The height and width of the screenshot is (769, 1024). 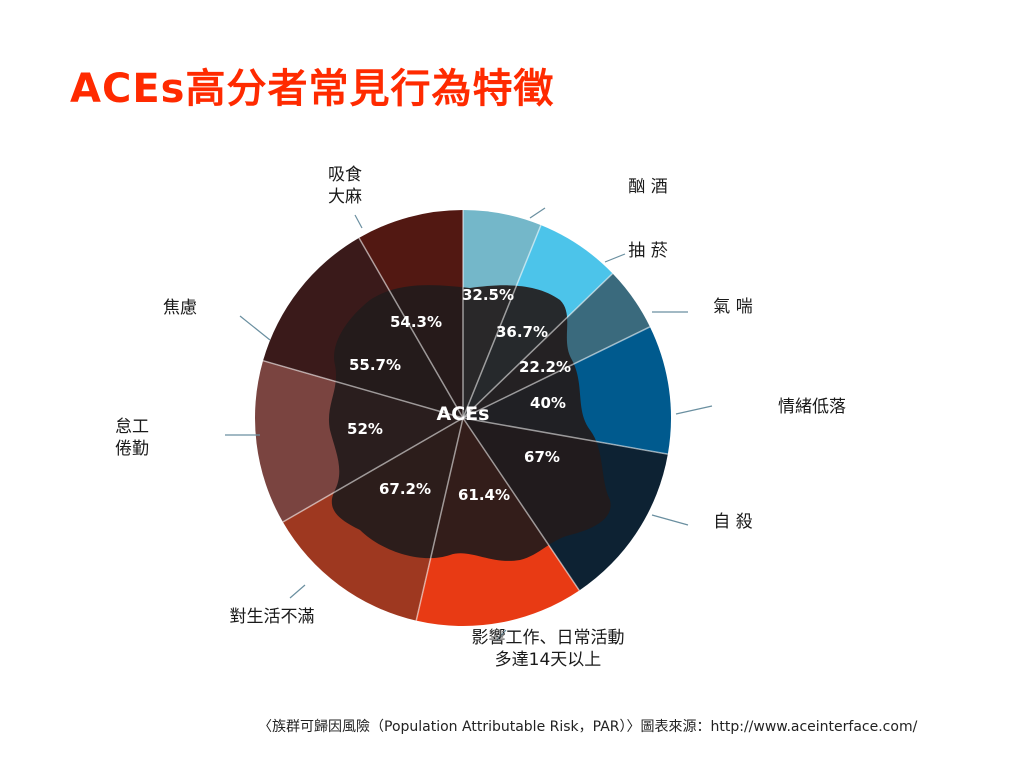 I want to click on slice-category-label: 對生活不滿, so click(x=272, y=617).